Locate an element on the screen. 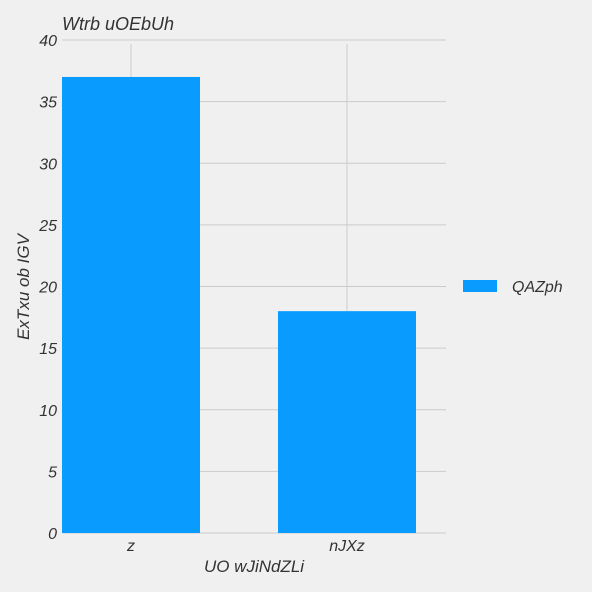 The width and height of the screenshot is (592, 592). y-tick-label: 40 is located at coordinates (48, 41).